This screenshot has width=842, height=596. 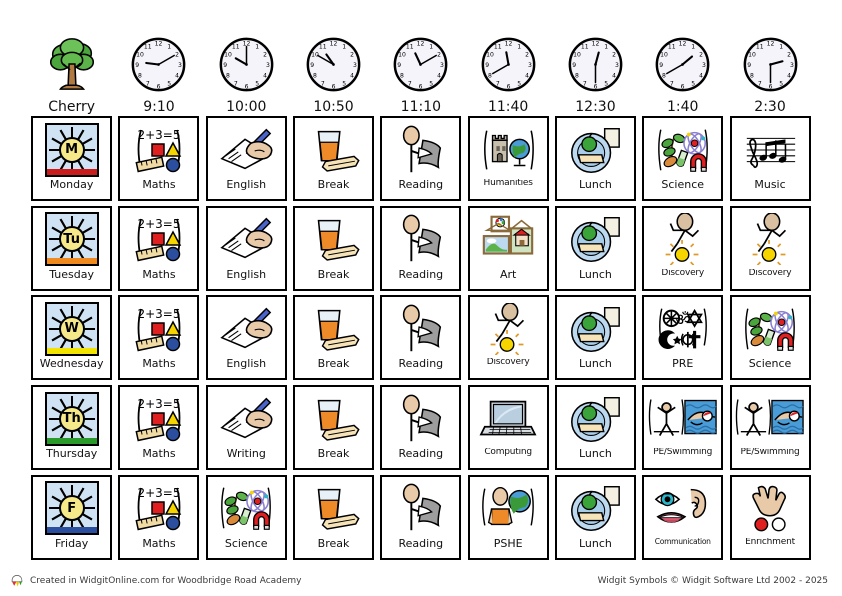 I want to click on lesson-cell-wrap: Reading, so click(x=420, y=159).